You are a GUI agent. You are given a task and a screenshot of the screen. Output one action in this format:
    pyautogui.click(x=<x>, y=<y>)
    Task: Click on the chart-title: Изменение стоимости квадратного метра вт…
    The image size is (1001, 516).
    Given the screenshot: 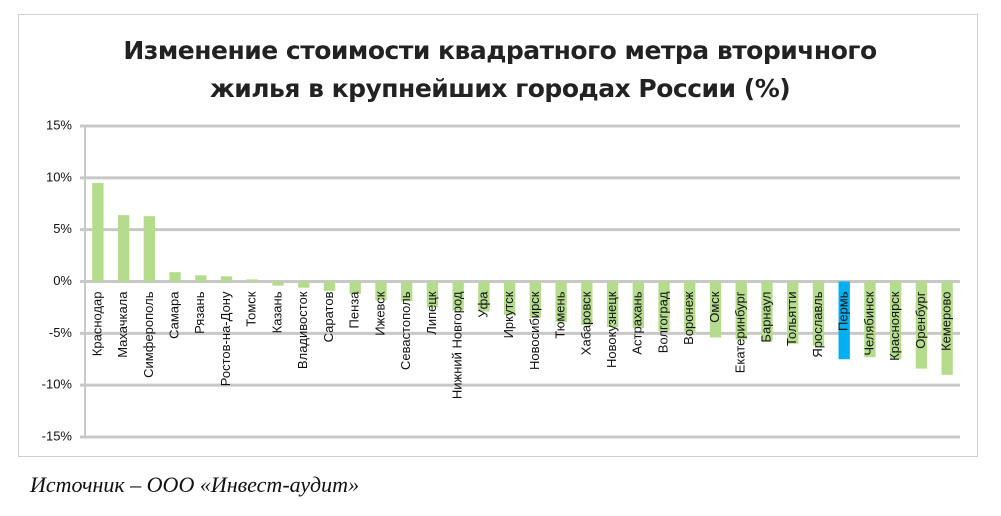 What is the action you would take?
    pyautogui.click(x=500, y=69)
    